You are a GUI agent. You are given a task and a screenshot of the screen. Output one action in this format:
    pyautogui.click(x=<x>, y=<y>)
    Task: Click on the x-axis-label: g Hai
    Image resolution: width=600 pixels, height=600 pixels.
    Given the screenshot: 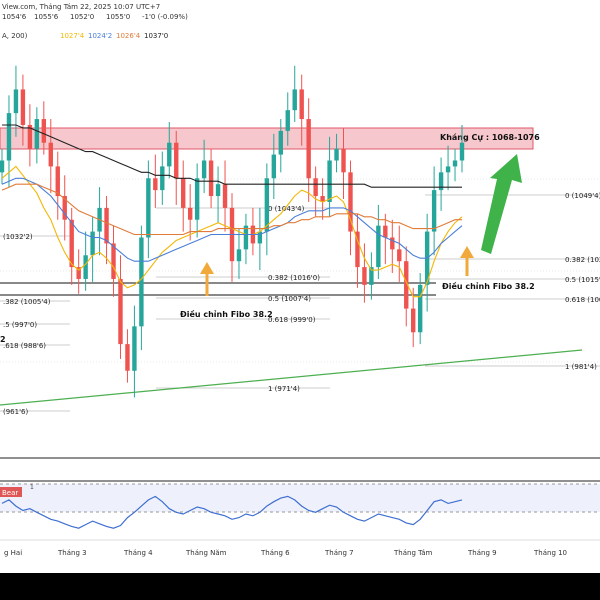 What is the action you would take?
    pyautogui.click(x=13, y=553)
    